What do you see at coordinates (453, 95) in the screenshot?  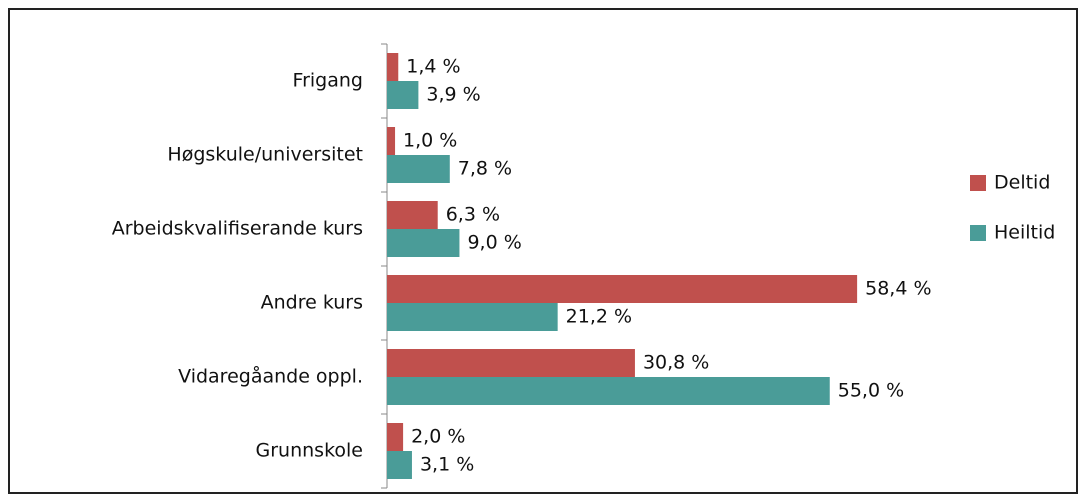 I see `value-label: 3,9 %` at bounding box center [453, 95].